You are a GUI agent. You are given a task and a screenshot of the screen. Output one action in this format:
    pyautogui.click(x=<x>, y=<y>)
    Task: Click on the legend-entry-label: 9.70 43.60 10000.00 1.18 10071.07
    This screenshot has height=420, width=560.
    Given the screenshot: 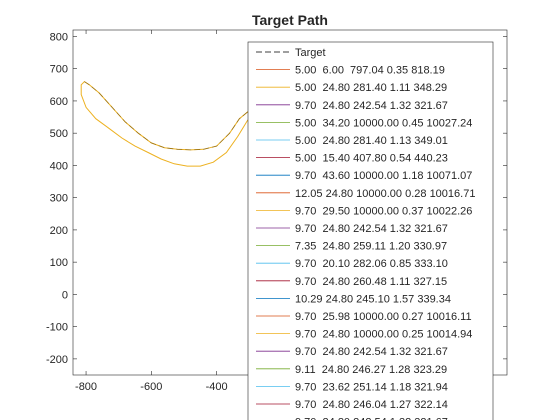 What is the action you would take?
    pyautogui.click(x=383, y=176)
    